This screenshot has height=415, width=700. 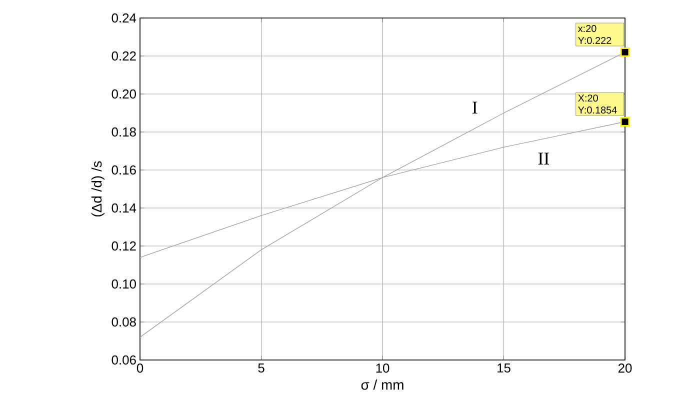 What do you see at coordinates (261, 368) in the screenshot?
I see `x-tick-label: 5` at bounding box center [261, 368].